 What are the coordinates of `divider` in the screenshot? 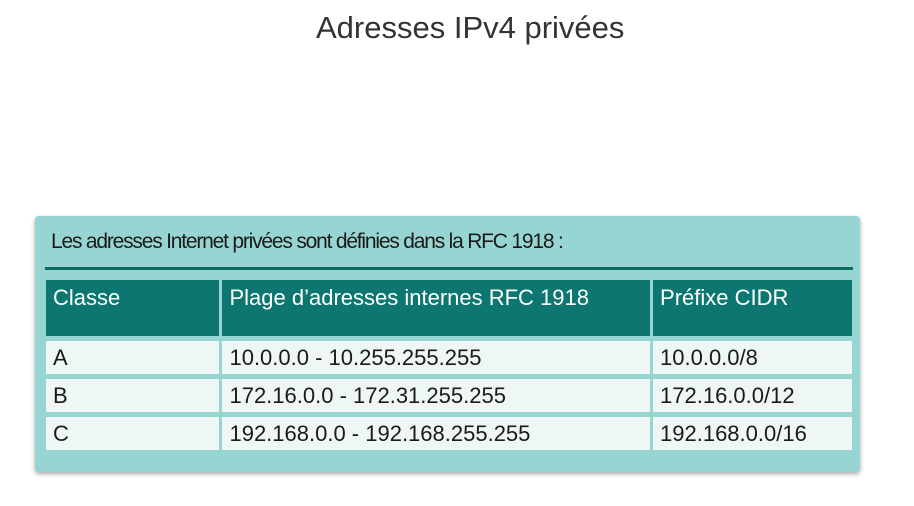 It's located at (449, 268).